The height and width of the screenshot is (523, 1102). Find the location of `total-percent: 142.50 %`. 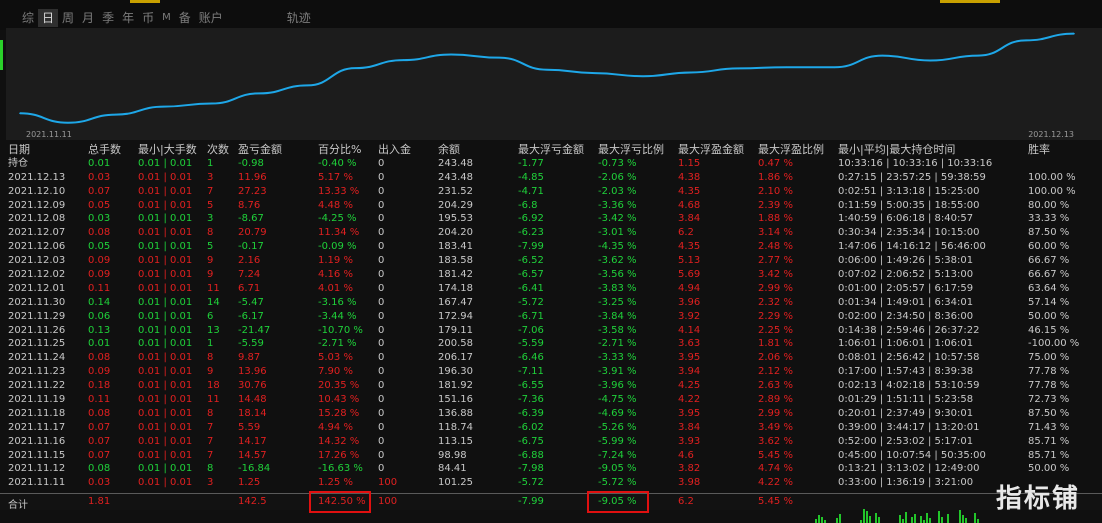

total-percent: 142.50 % is located at coordinates (342, 501).